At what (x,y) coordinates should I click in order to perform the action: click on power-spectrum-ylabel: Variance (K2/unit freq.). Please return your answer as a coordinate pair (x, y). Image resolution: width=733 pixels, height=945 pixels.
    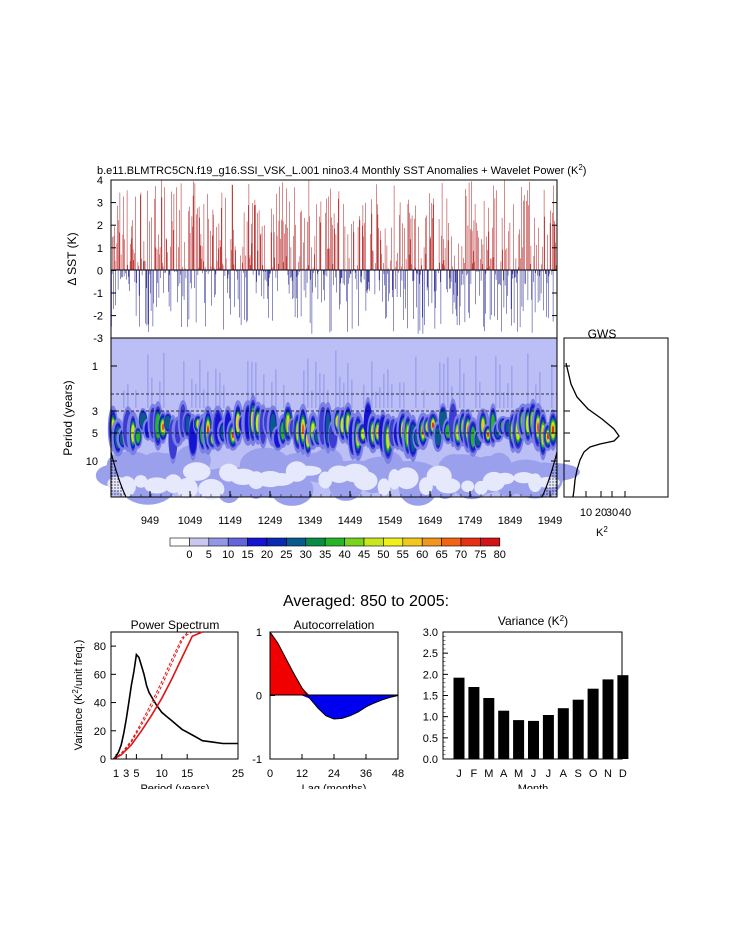
    Looking at the image, I should click on (78, 695).